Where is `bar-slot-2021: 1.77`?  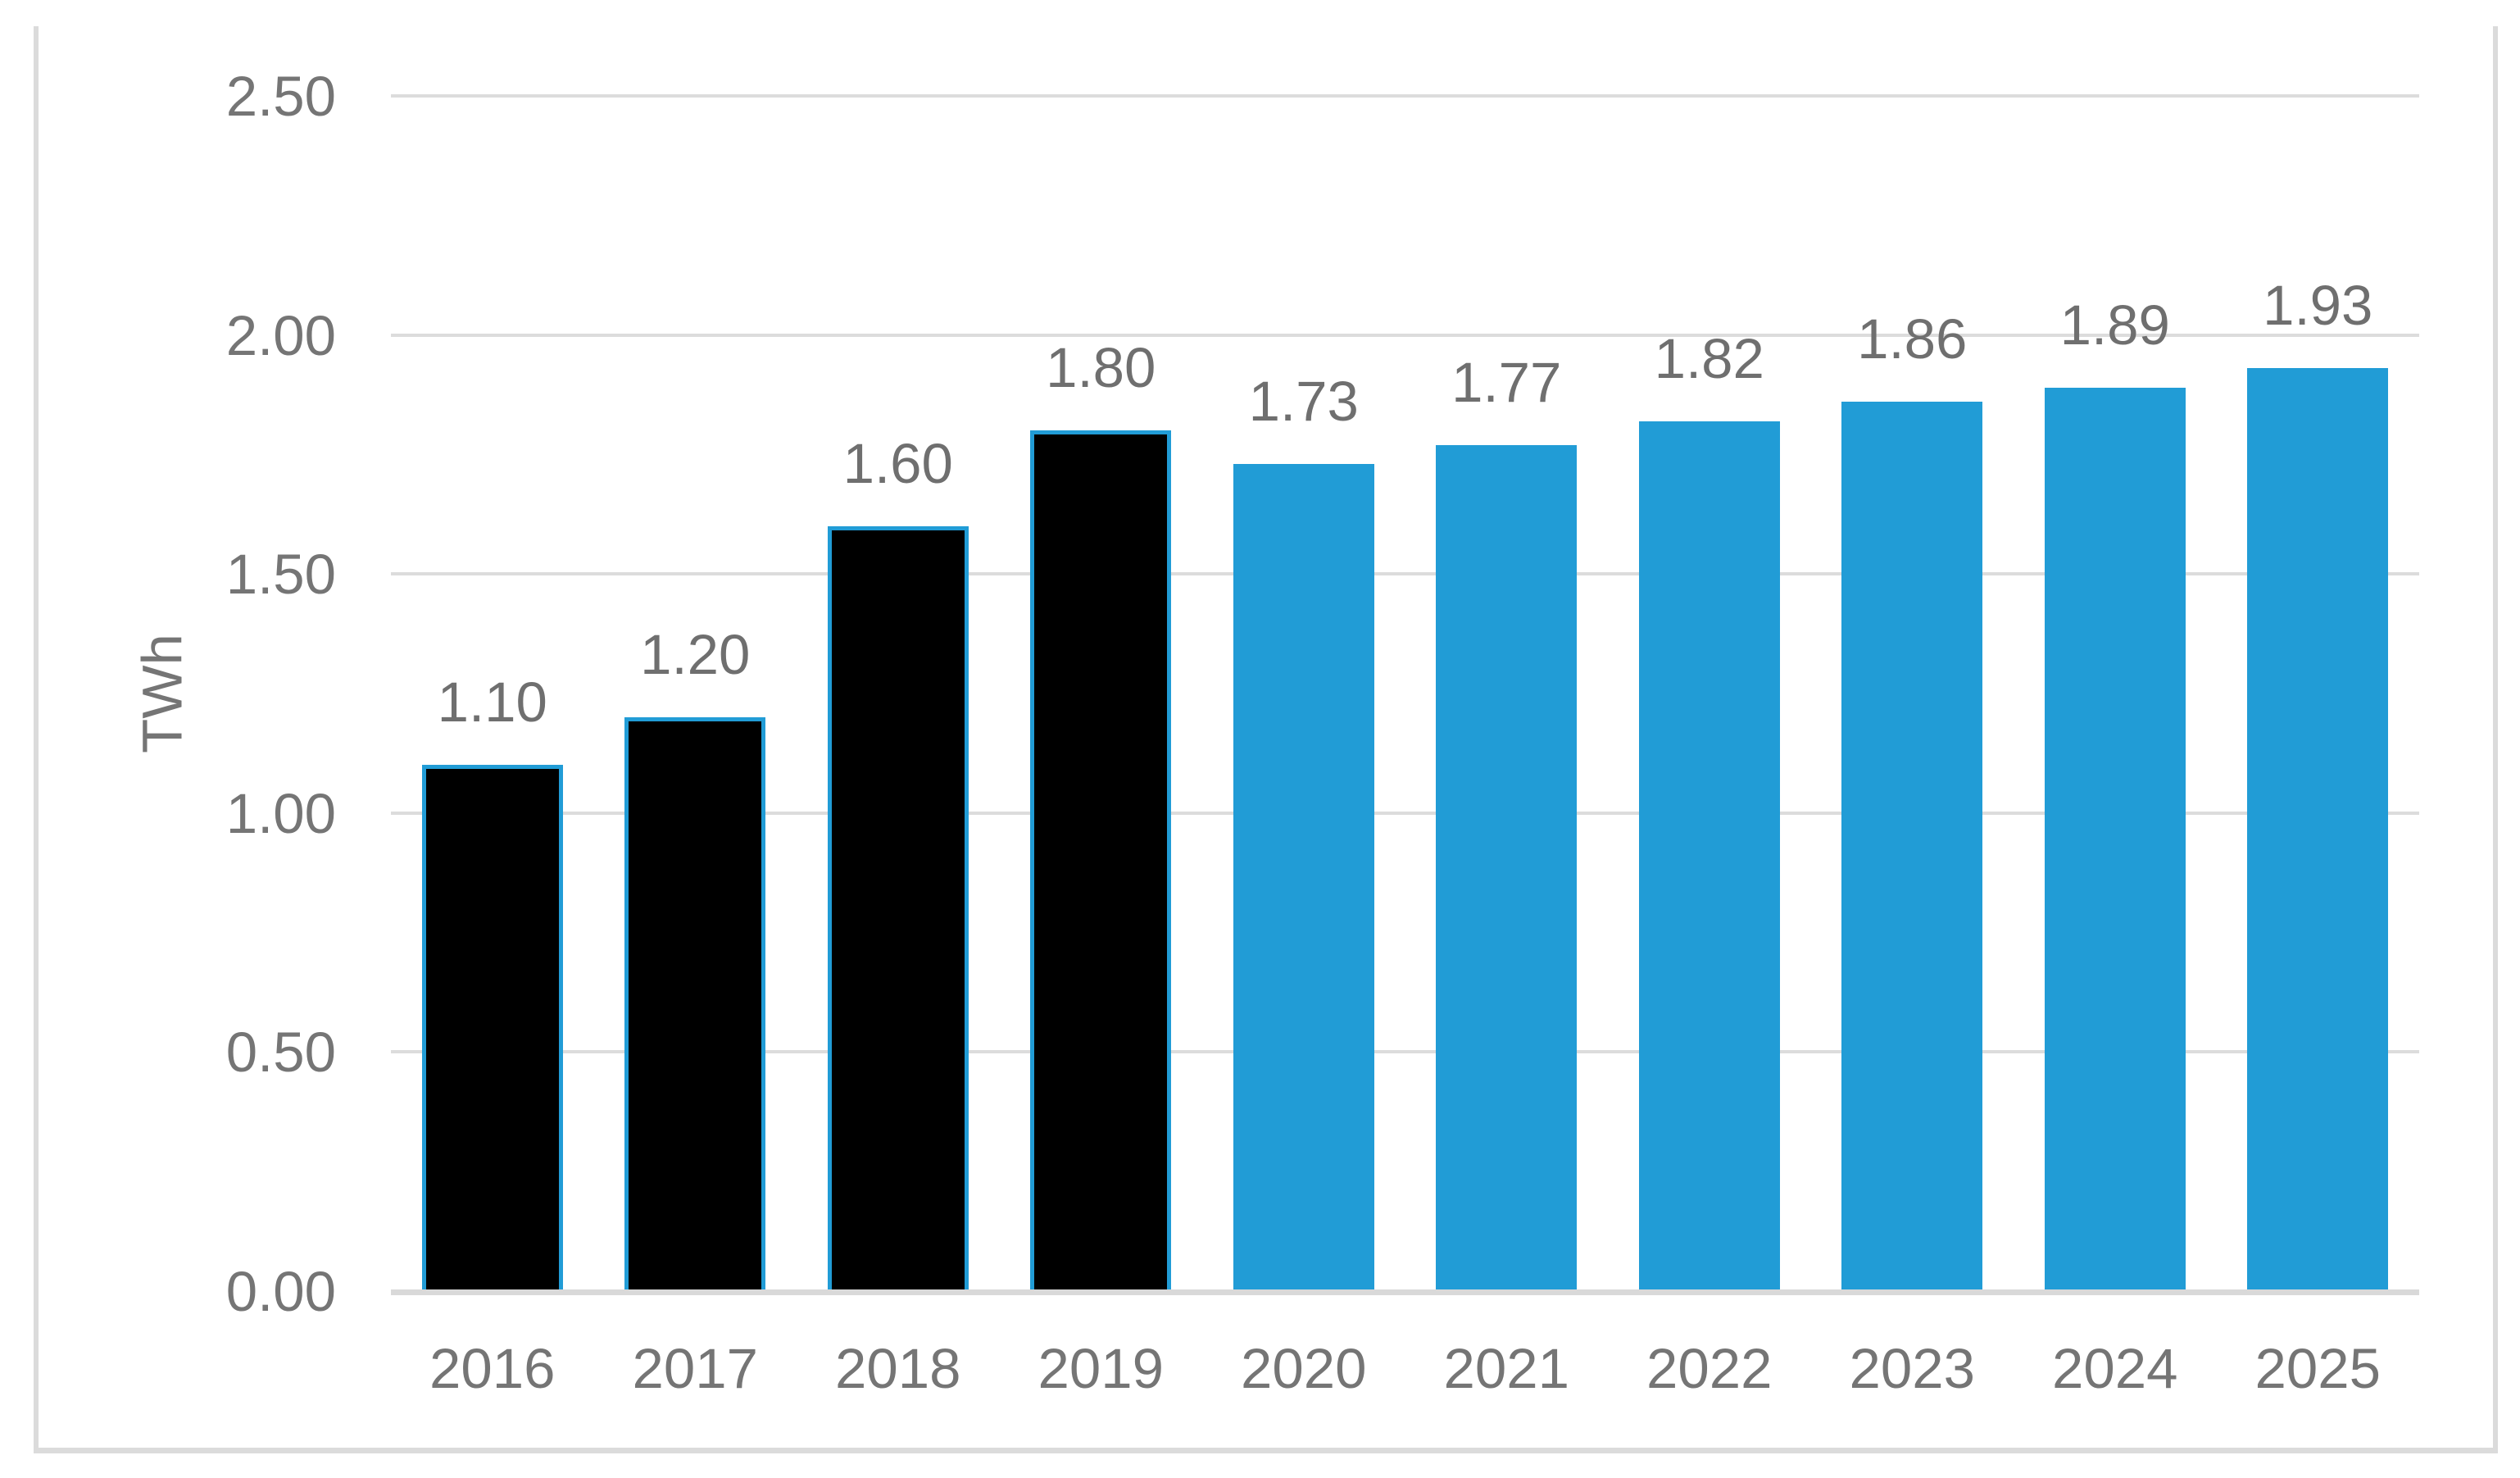 bar-slot-2021: 1.77 is located at coordinates (1507, 694).